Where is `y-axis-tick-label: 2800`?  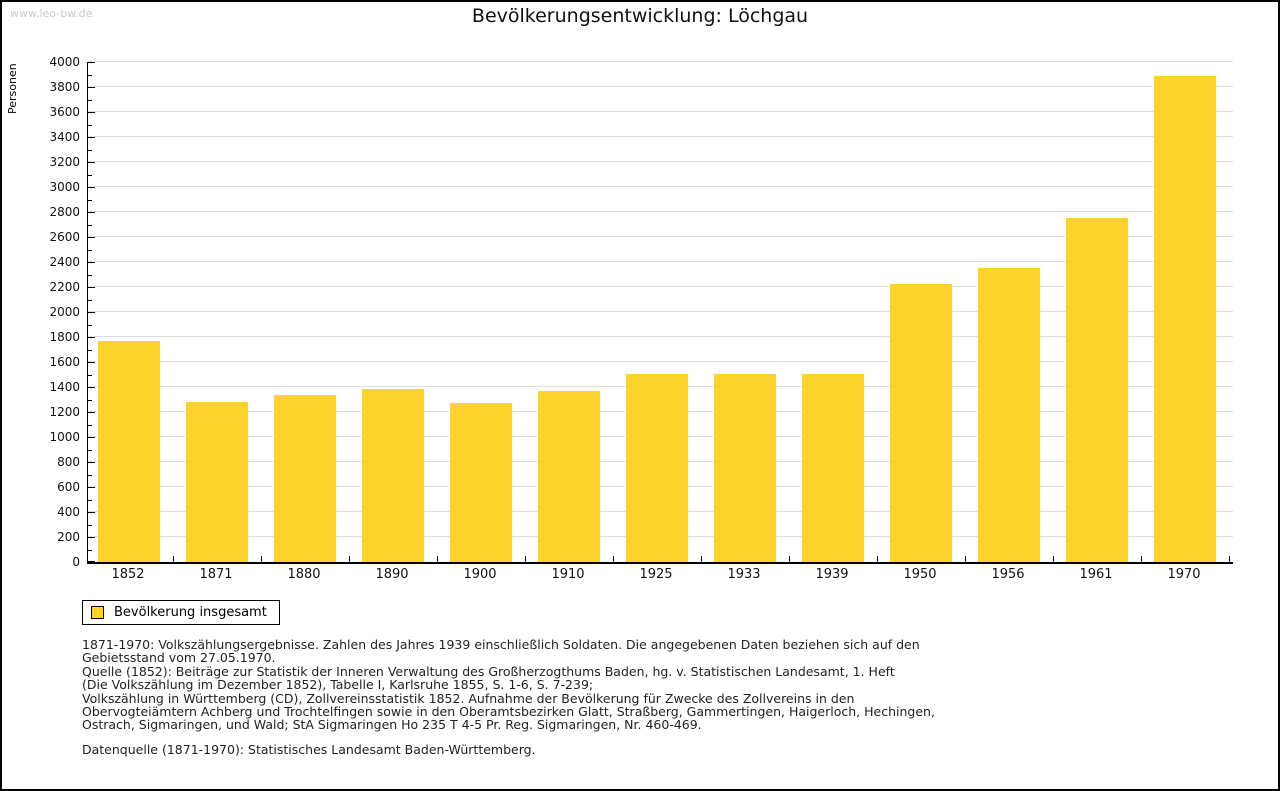 y-axis-tick-label: 2800 is located at coordinates (64, 212).